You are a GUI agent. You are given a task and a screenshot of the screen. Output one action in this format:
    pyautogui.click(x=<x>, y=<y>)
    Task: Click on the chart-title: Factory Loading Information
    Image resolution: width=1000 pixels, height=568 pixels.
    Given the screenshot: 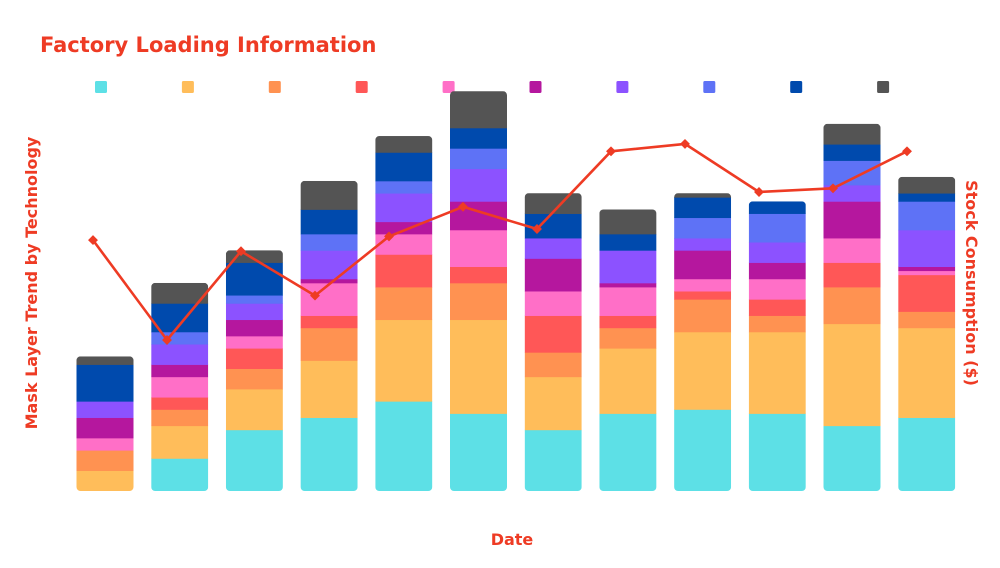 What is the action you would take?
    pyautogui.click(x=208, y=45)
    